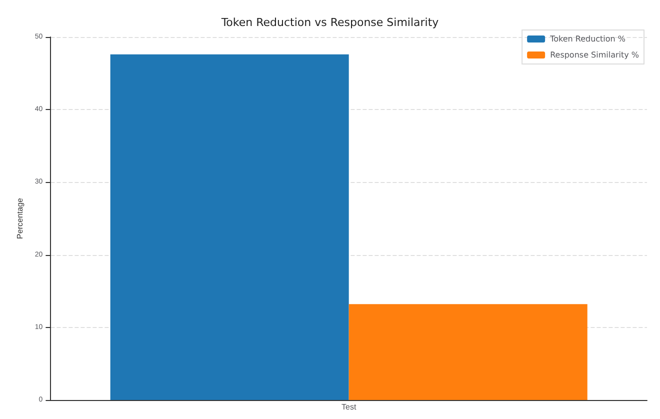  Describe the element at coordinates (587, 39) in the screenshot. I see `legend-label: Token Reduction %` at that location.